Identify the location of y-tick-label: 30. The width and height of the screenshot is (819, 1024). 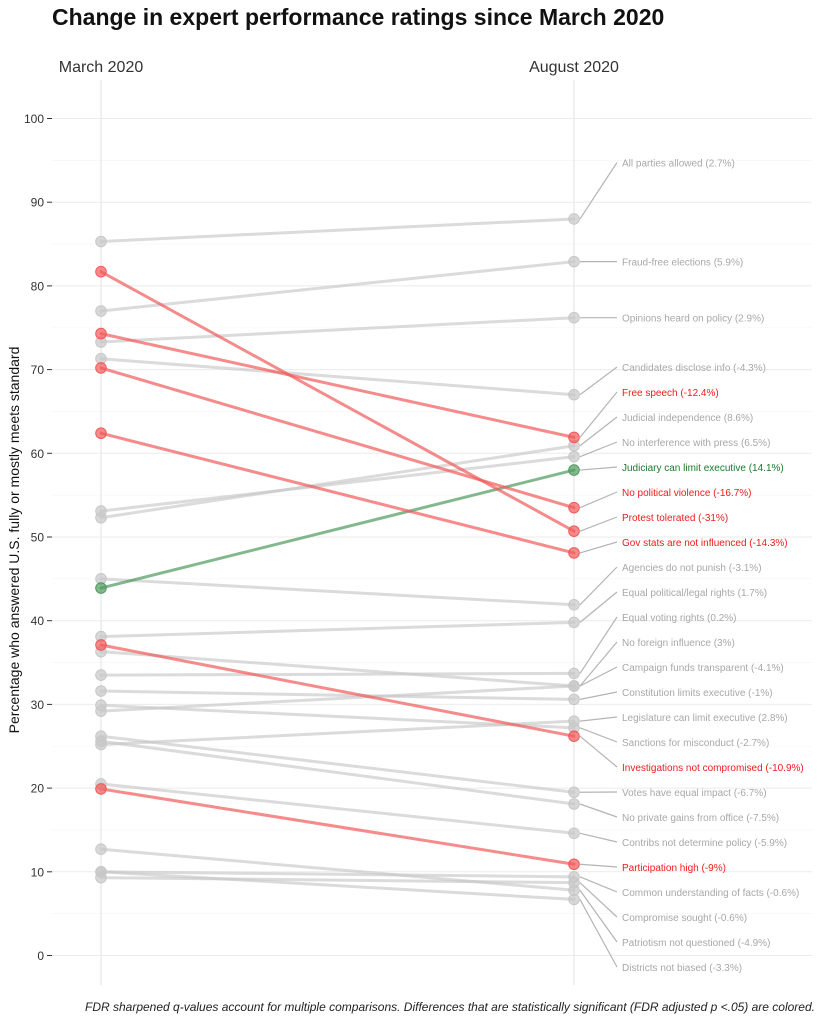
(38, 705).